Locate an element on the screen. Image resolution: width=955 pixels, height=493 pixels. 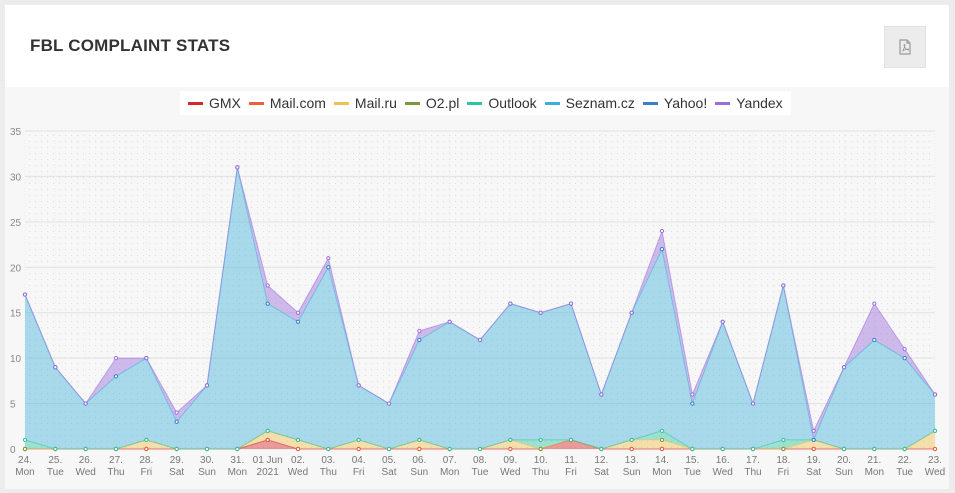
legend-item-yahoo-: Yahoo! is located at coordinates (674, 103).